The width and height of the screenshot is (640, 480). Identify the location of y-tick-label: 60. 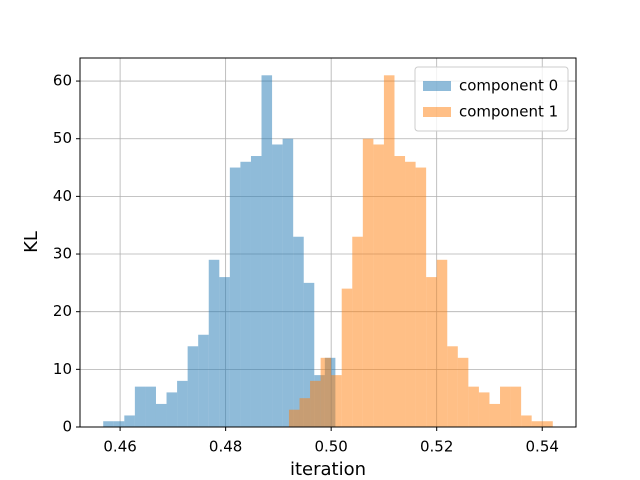
(62, 81).